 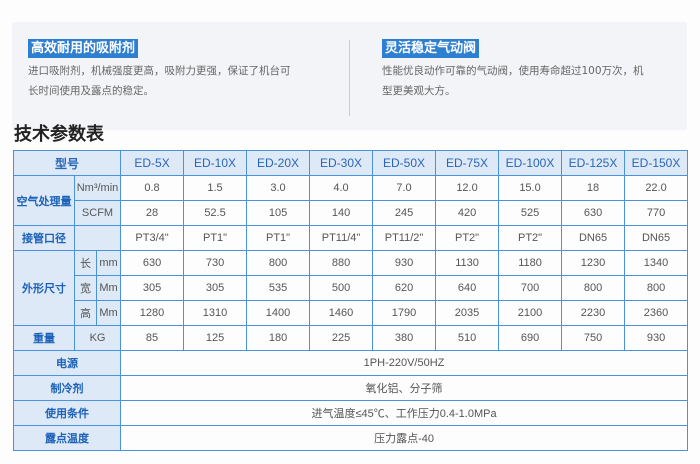 What do you see at coordinates (593, 238) in the screenshot?
I see `cell: DN65` at bounding box center [593, 238].